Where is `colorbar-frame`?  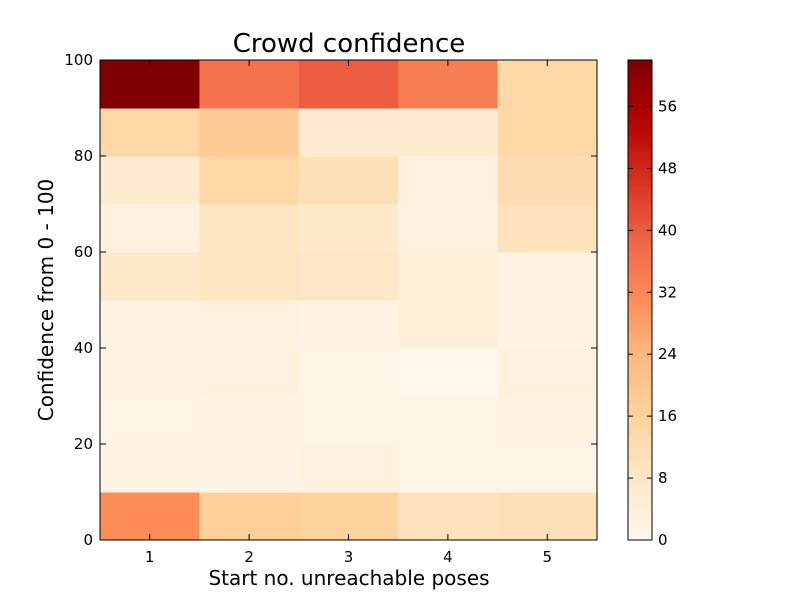
colorbar-frame is located at coordinates (640, 300).